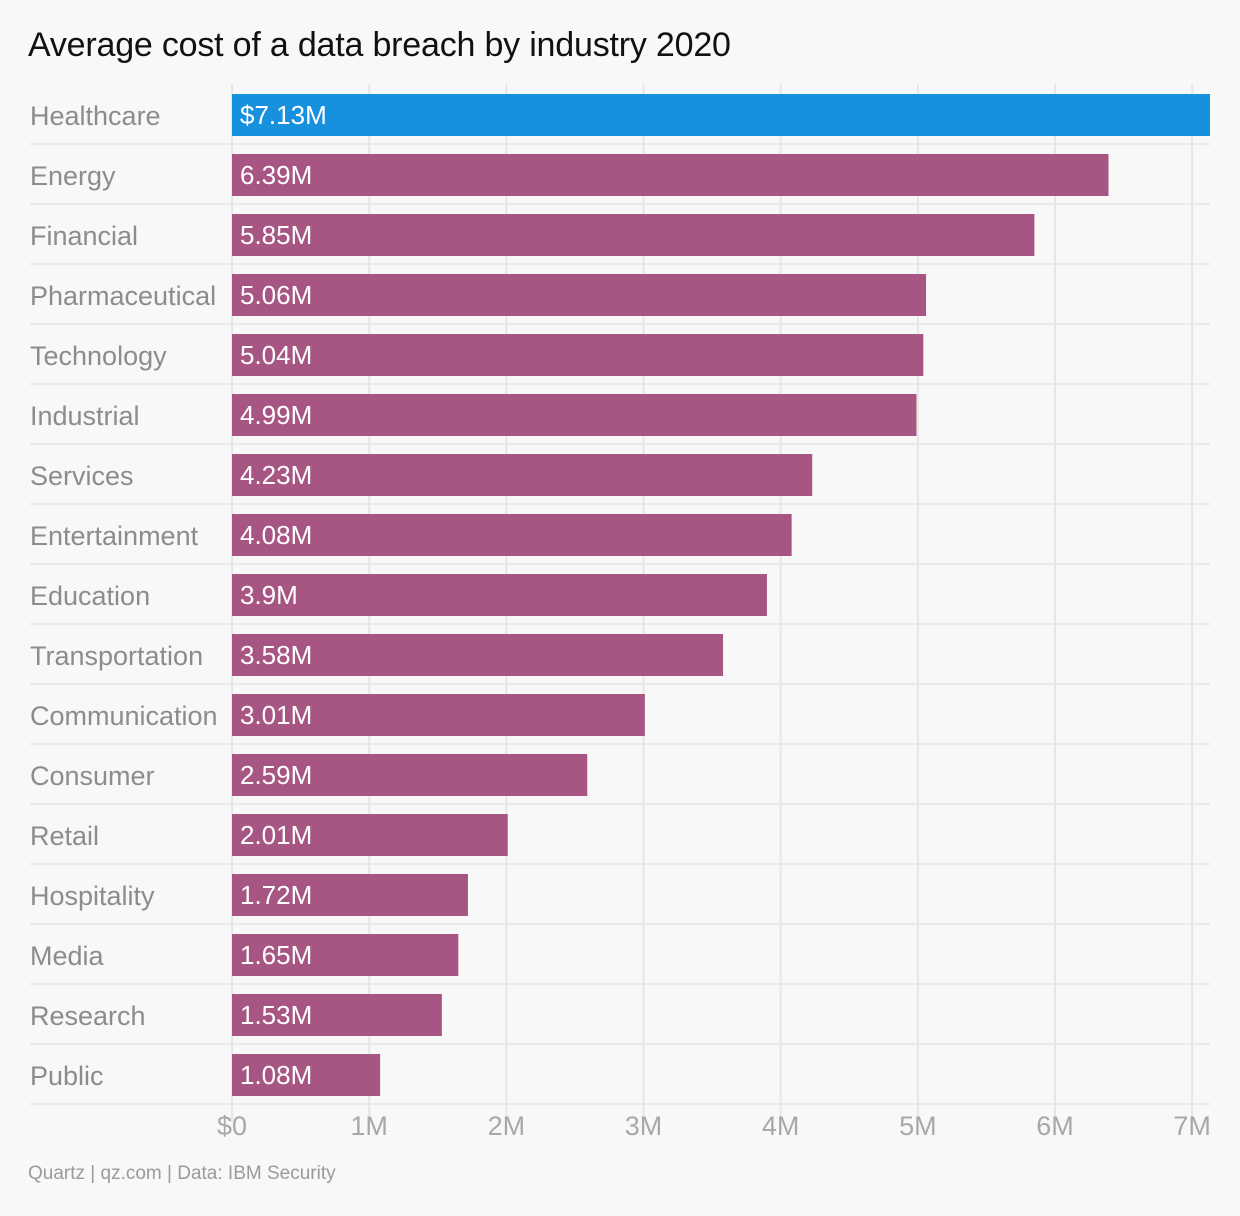 The height and width of the screenshot is (1216, 1240). I want to click on category-label: Energy, so click(73, 176).